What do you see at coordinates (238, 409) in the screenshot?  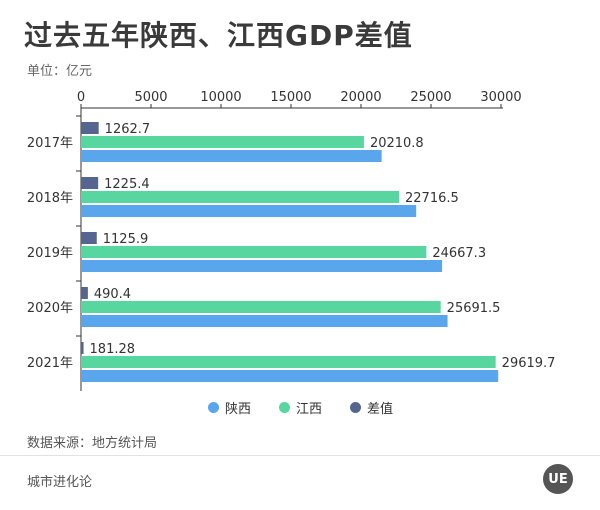 I see `legend-label-shaanxi: 陕西` at bounding box center [238, 409].